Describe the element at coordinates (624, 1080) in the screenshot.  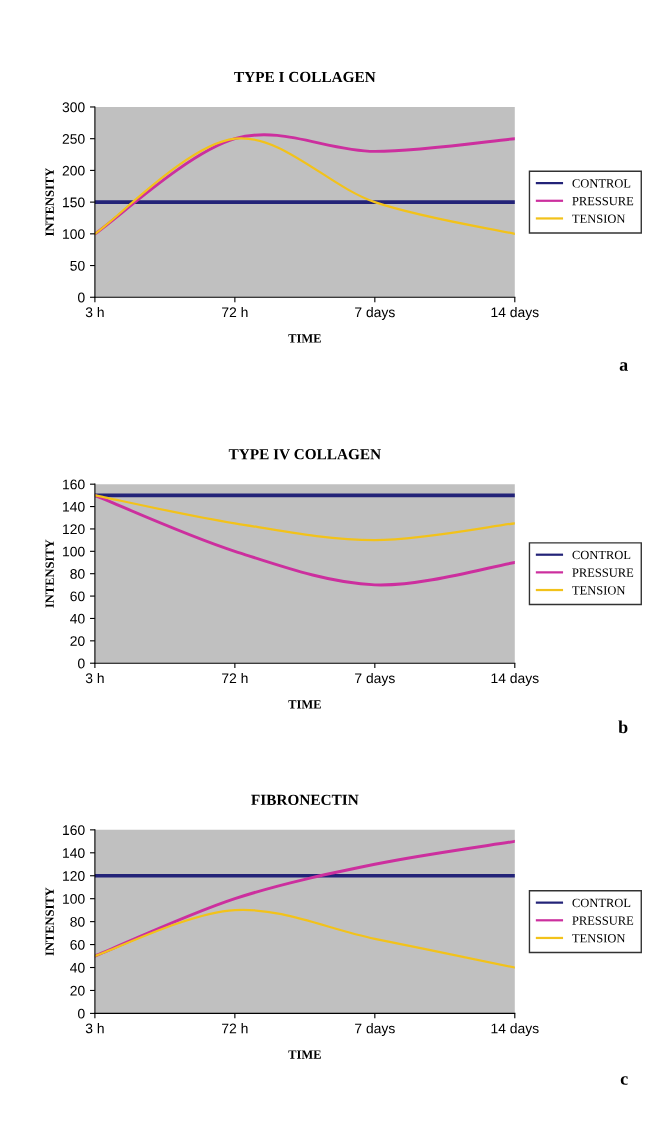
I see `text: c` at that location.